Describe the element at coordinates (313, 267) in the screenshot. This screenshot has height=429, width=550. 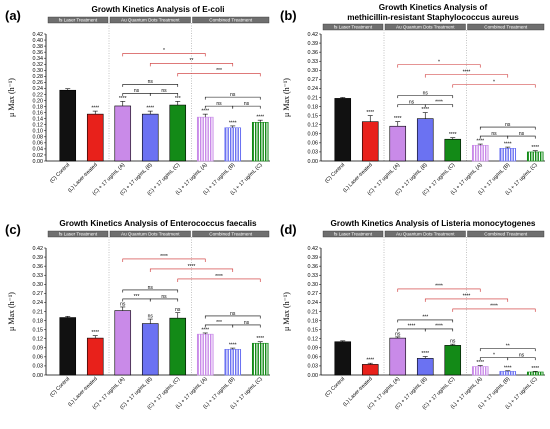
I see `y-tick-label: 0.36` at that location.